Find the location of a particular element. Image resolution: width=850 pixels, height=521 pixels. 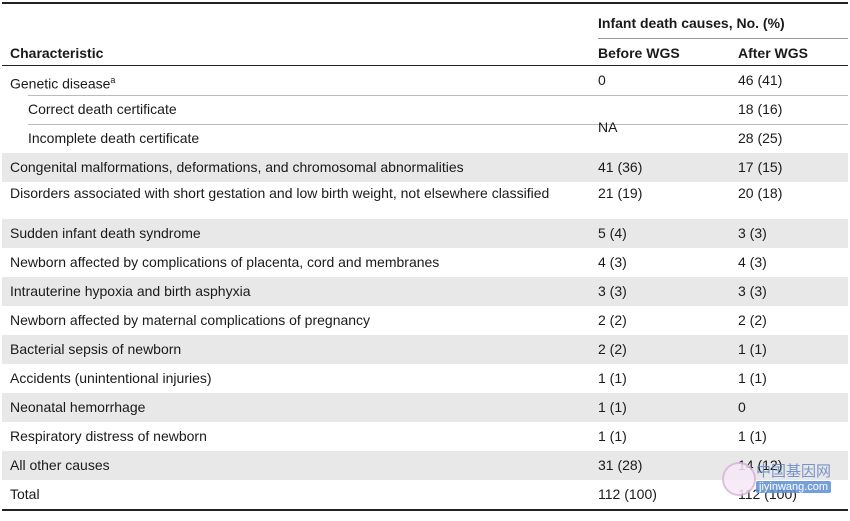

before-value: 31 (28) is located at coordinates (620, 465).